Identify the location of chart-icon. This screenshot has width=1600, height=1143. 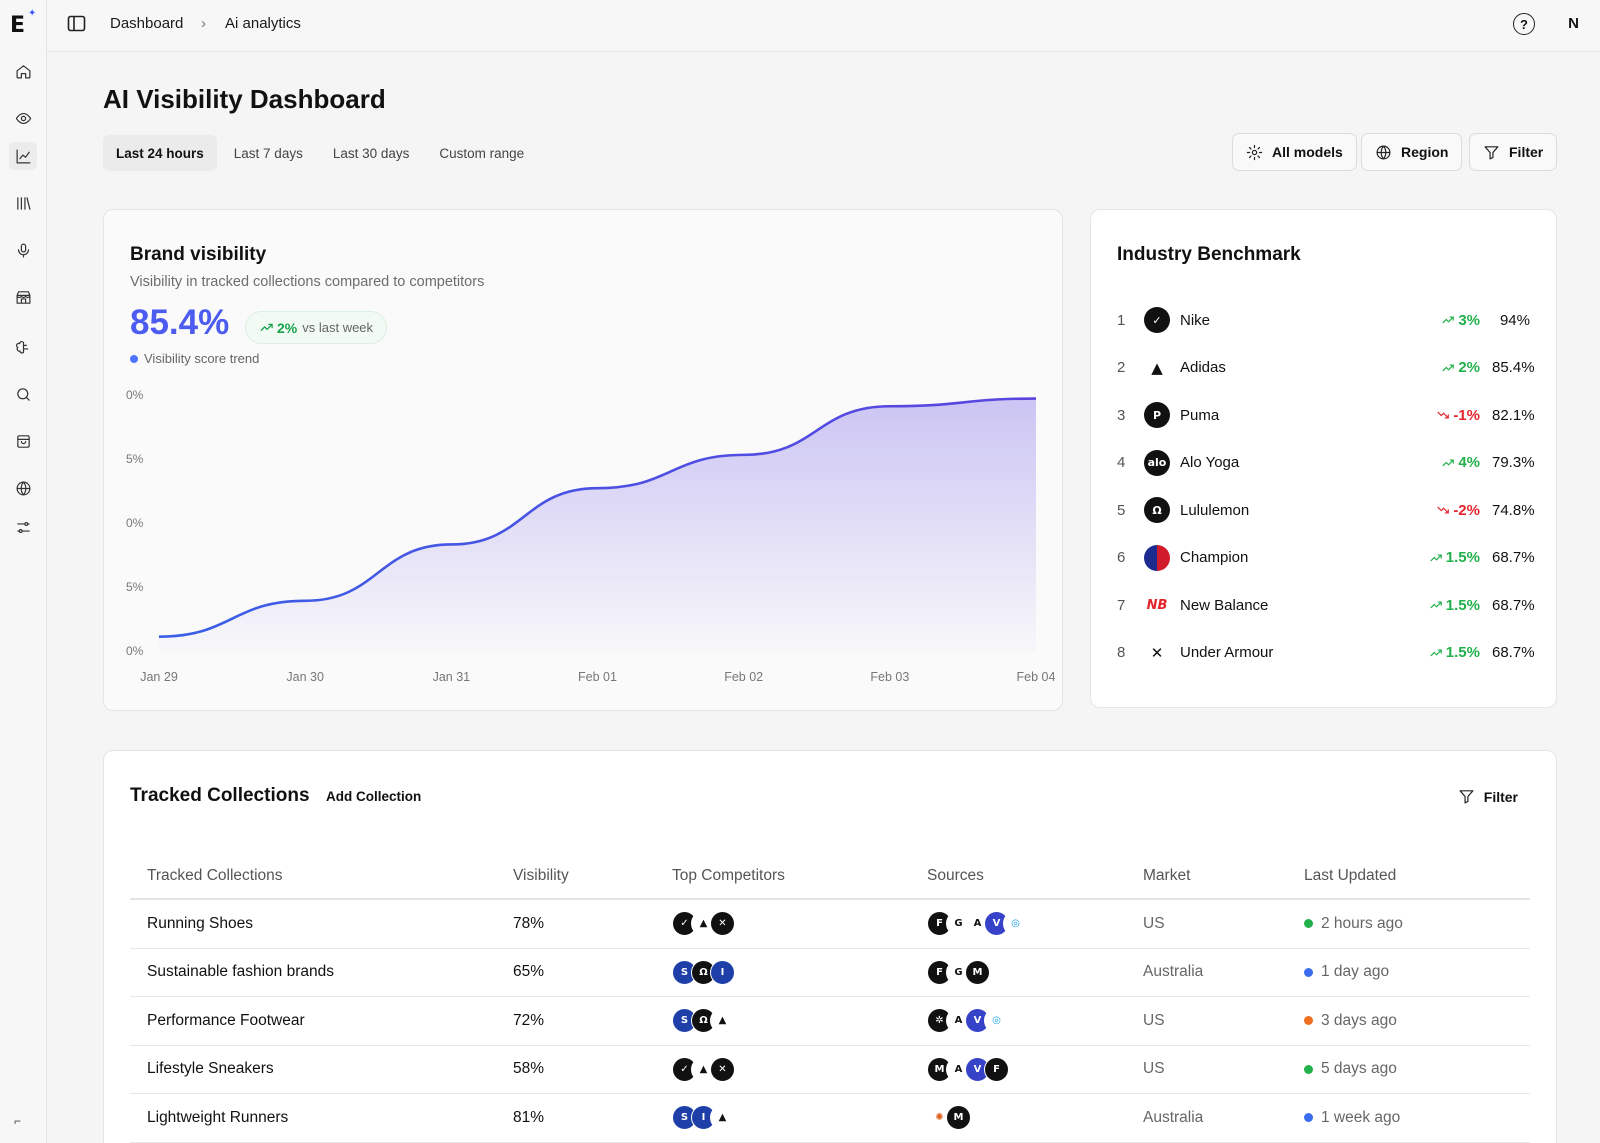
(23, 156).